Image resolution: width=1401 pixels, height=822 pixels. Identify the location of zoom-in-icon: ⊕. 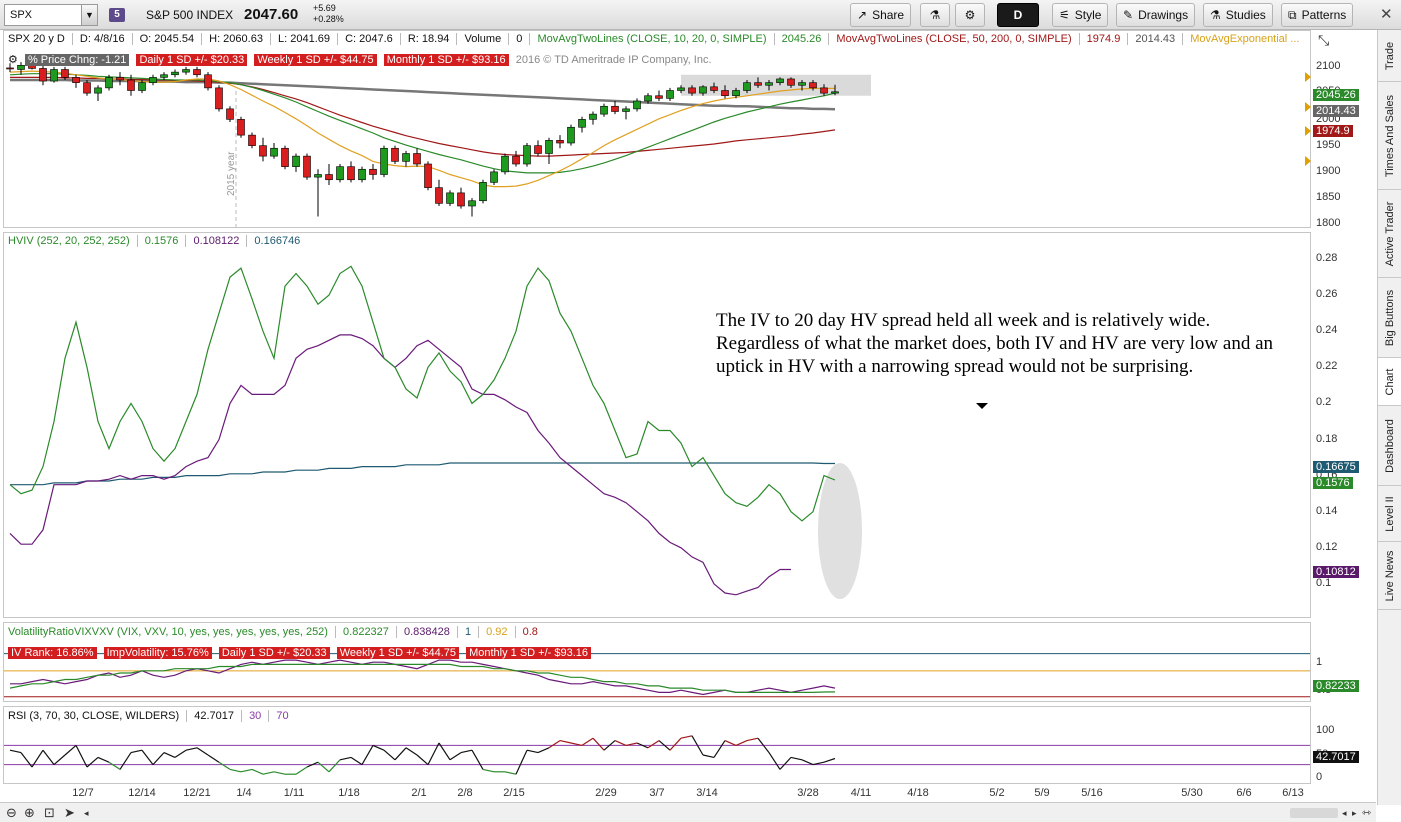
(29, 812).